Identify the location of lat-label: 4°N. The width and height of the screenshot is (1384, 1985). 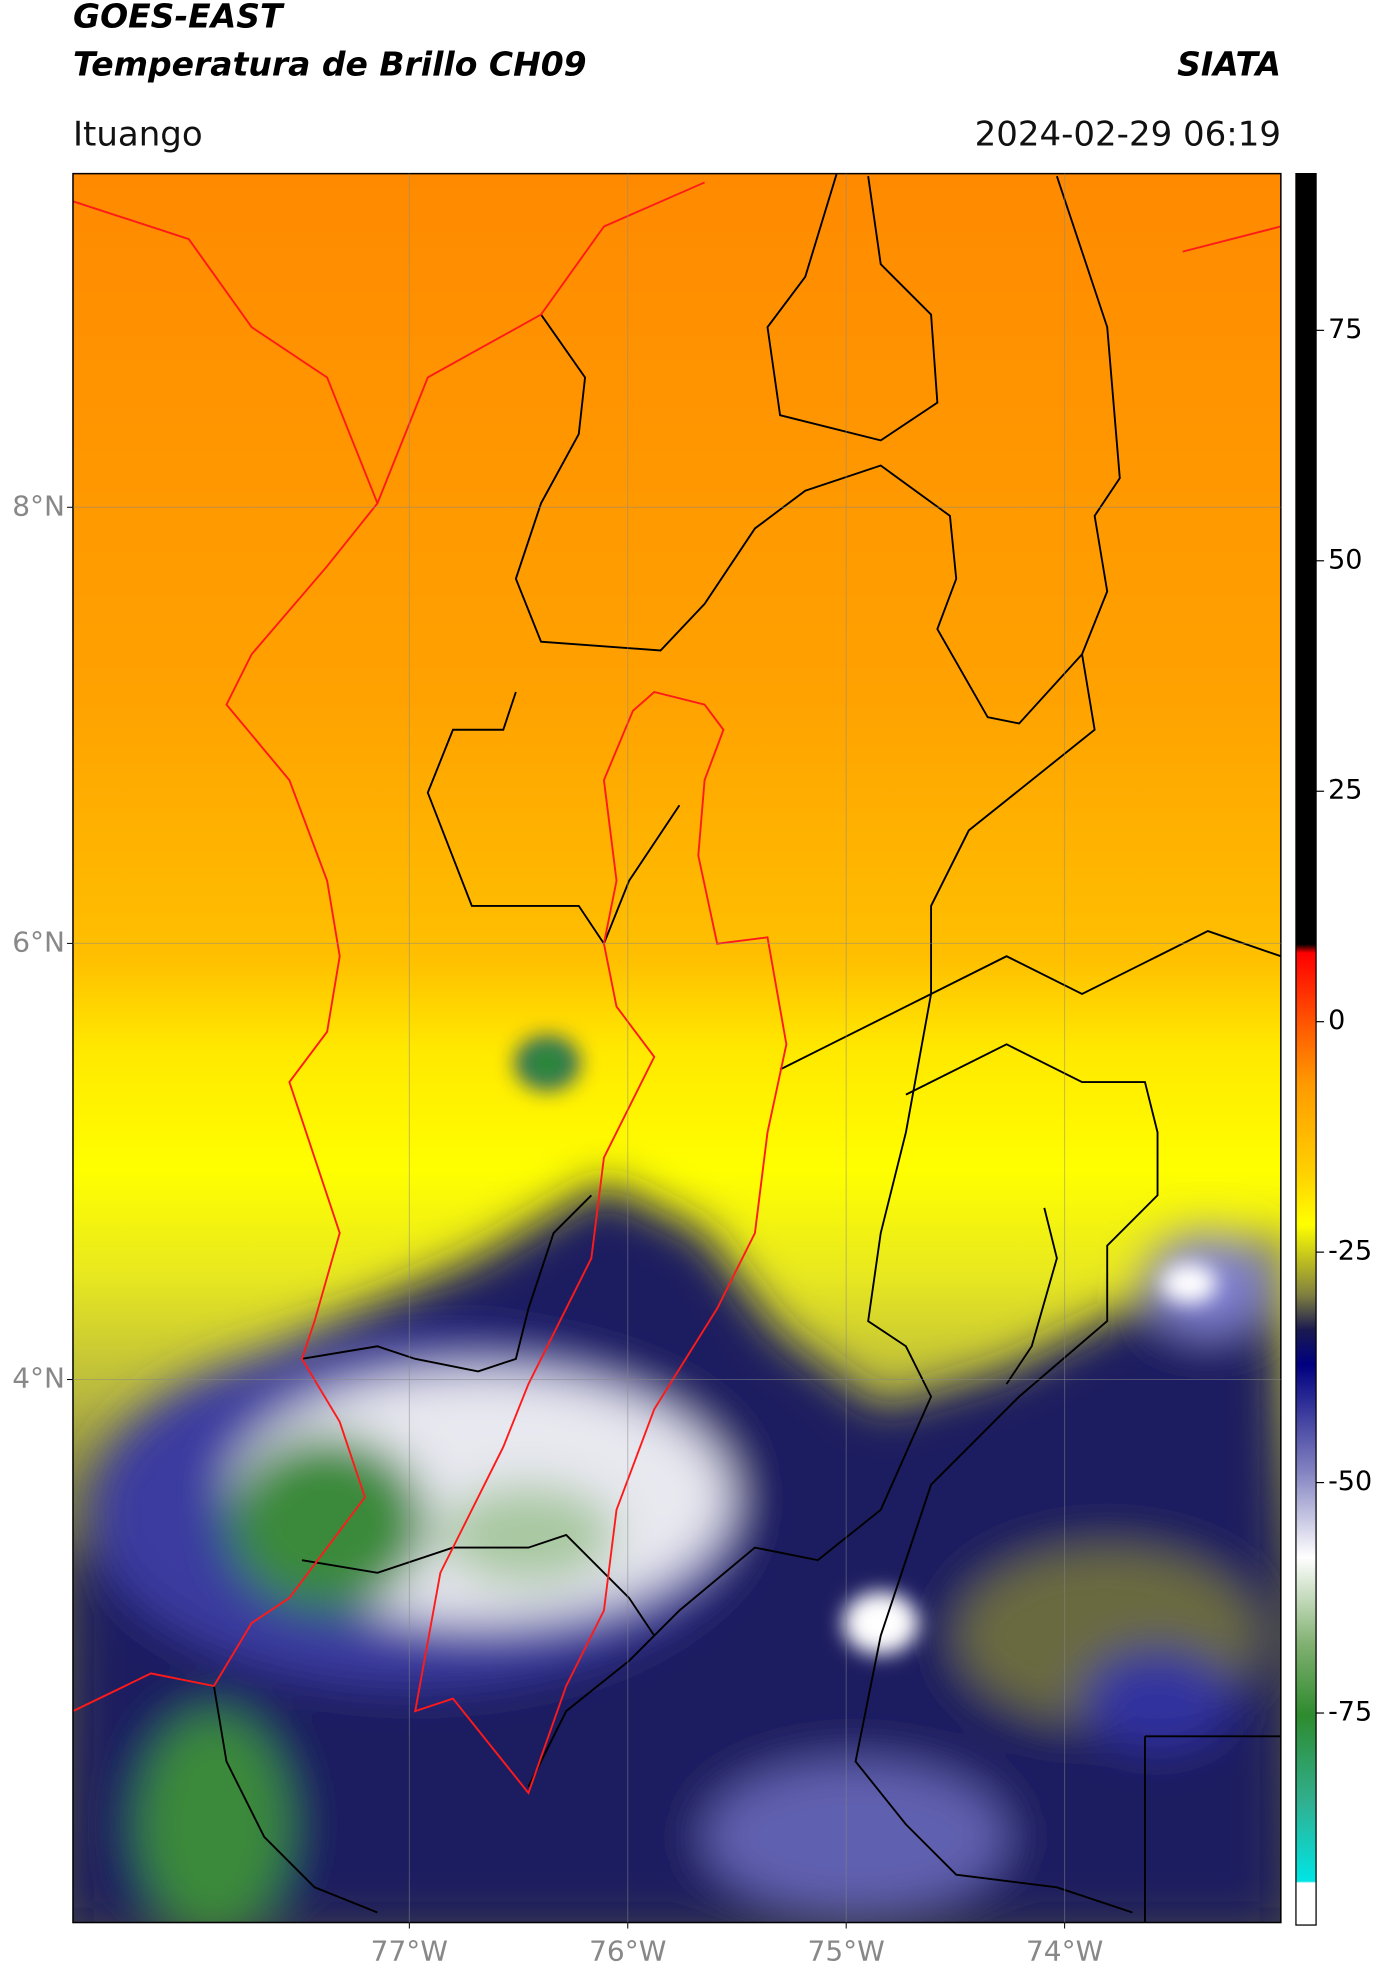
(38, 1378).